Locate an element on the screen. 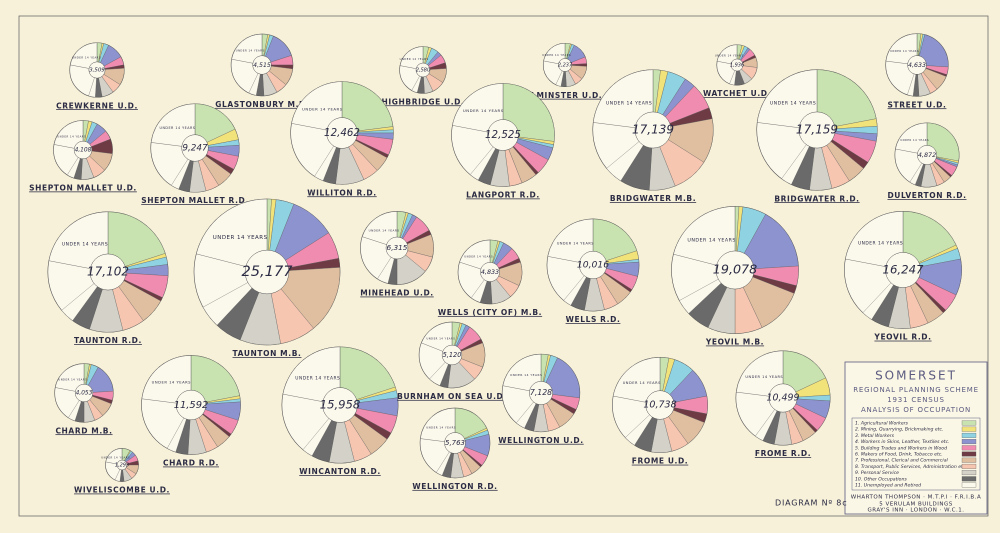  district-pie: 15,958 UNDER 14 YEARS WINCANTON R.D. is located at coordinates (340, 411).